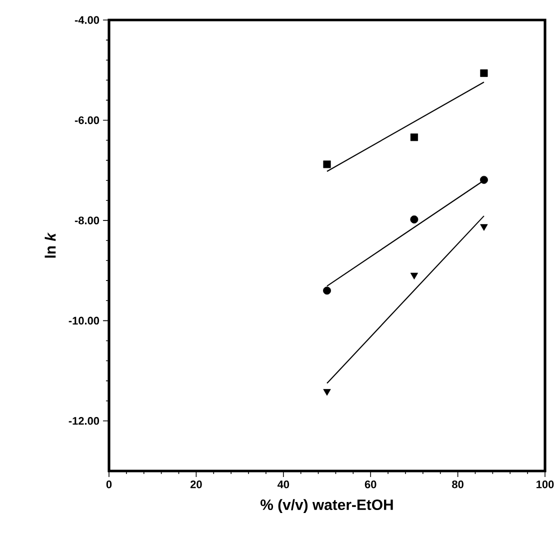  I want to click on y-axis-title: ln k, so click(50, 245).